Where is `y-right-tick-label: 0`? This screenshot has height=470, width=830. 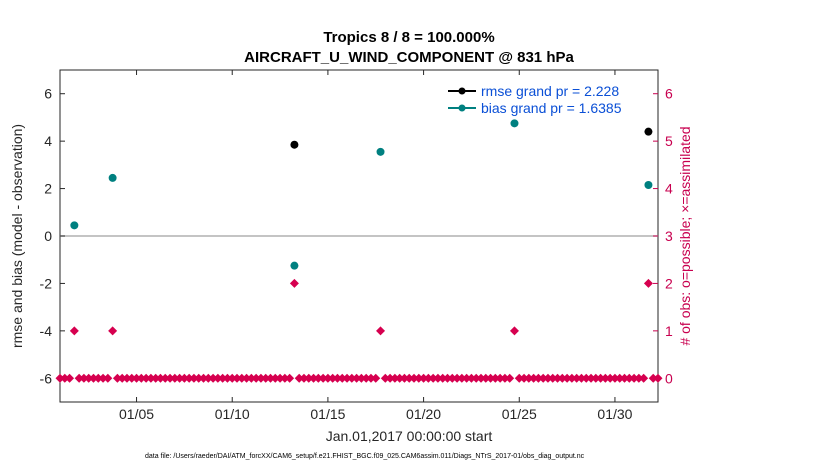 y-right-tick-label: 0 is located at coordinates (669, 378).